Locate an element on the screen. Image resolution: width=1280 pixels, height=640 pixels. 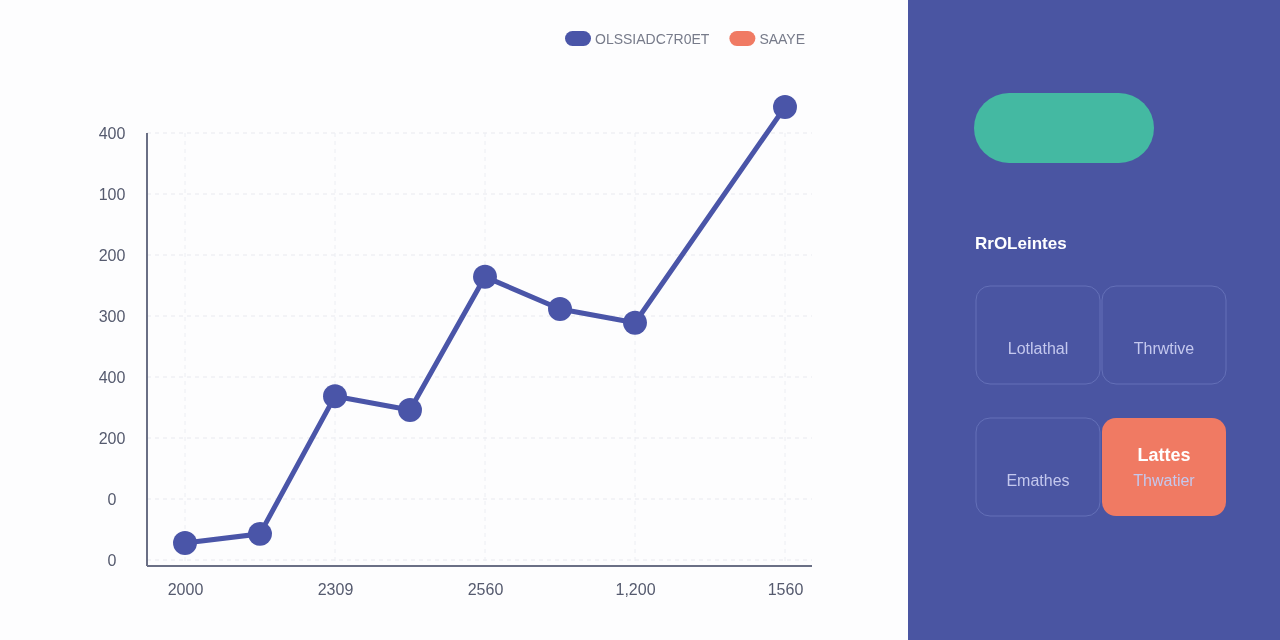
text: Thwatier is located at coordinates (1164, 480).